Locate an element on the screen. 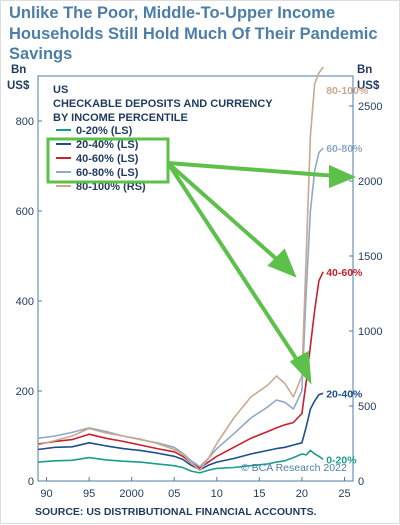 This screenshot has width=400, height=525. legend-label-1: 0-20% (LS) is located at coordinates (104, 131).